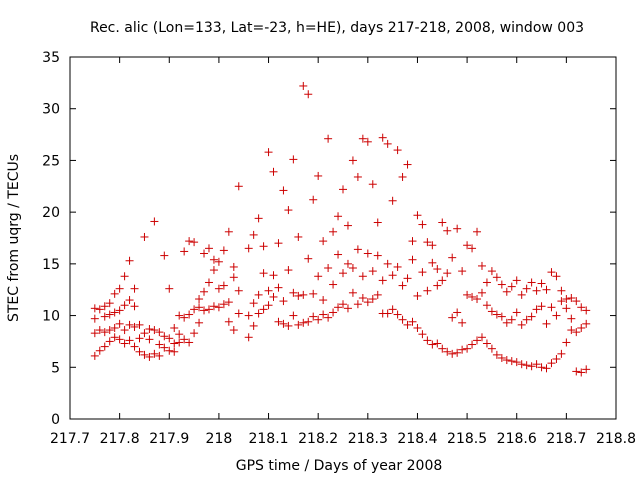  Describe the element at coordinates (339, 466) in the screenshot. I see `x-axis-label: GPS time / Days of year 2008` at that location.